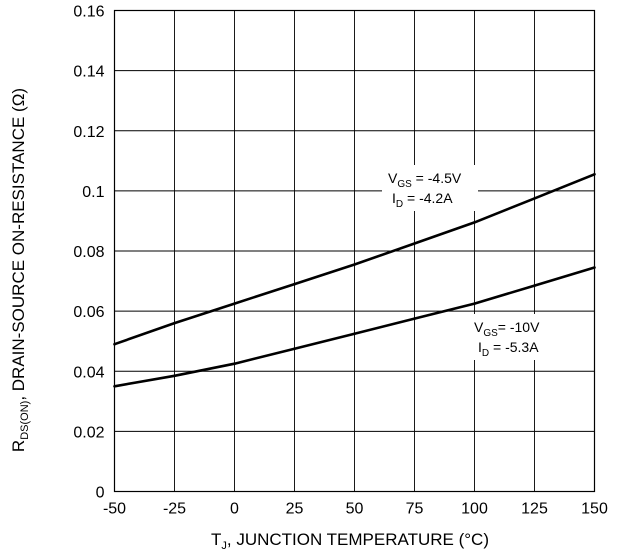  I want to click on x-tick-label: 125, so click(534, 509).